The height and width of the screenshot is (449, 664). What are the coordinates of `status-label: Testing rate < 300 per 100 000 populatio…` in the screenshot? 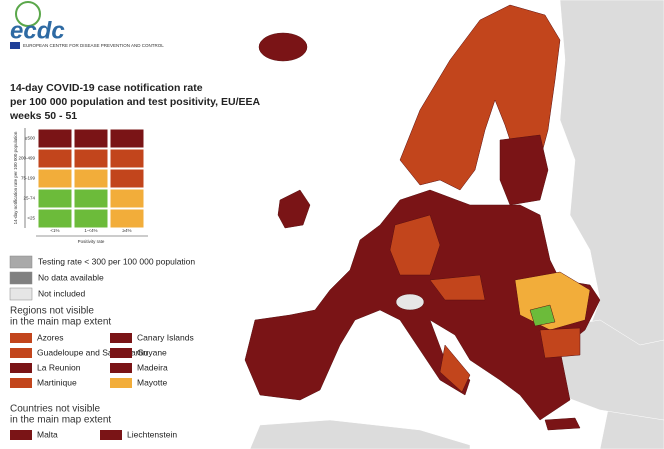 It's located at (116, 261).